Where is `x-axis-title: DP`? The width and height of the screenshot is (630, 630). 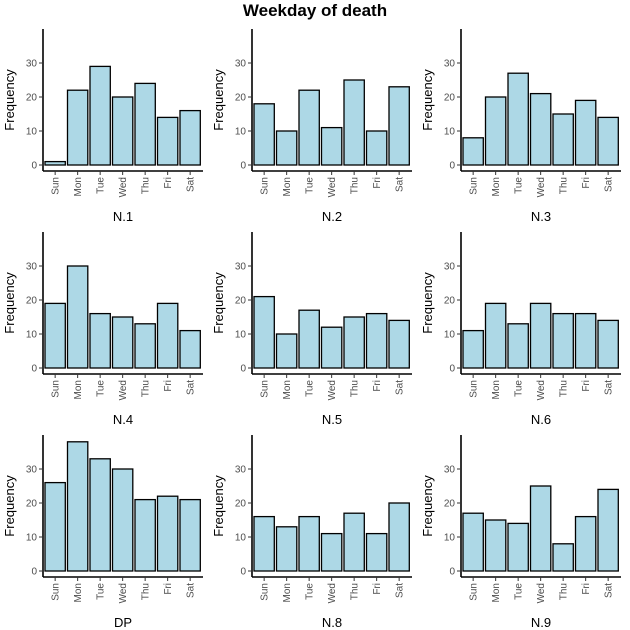
x-axis-title: DP is located at coordinates (123, 622).